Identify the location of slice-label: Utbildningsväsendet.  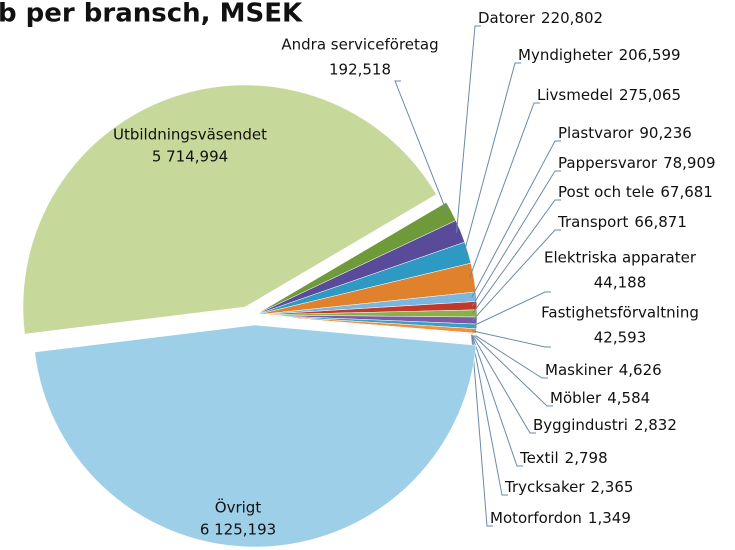
(190, 135).